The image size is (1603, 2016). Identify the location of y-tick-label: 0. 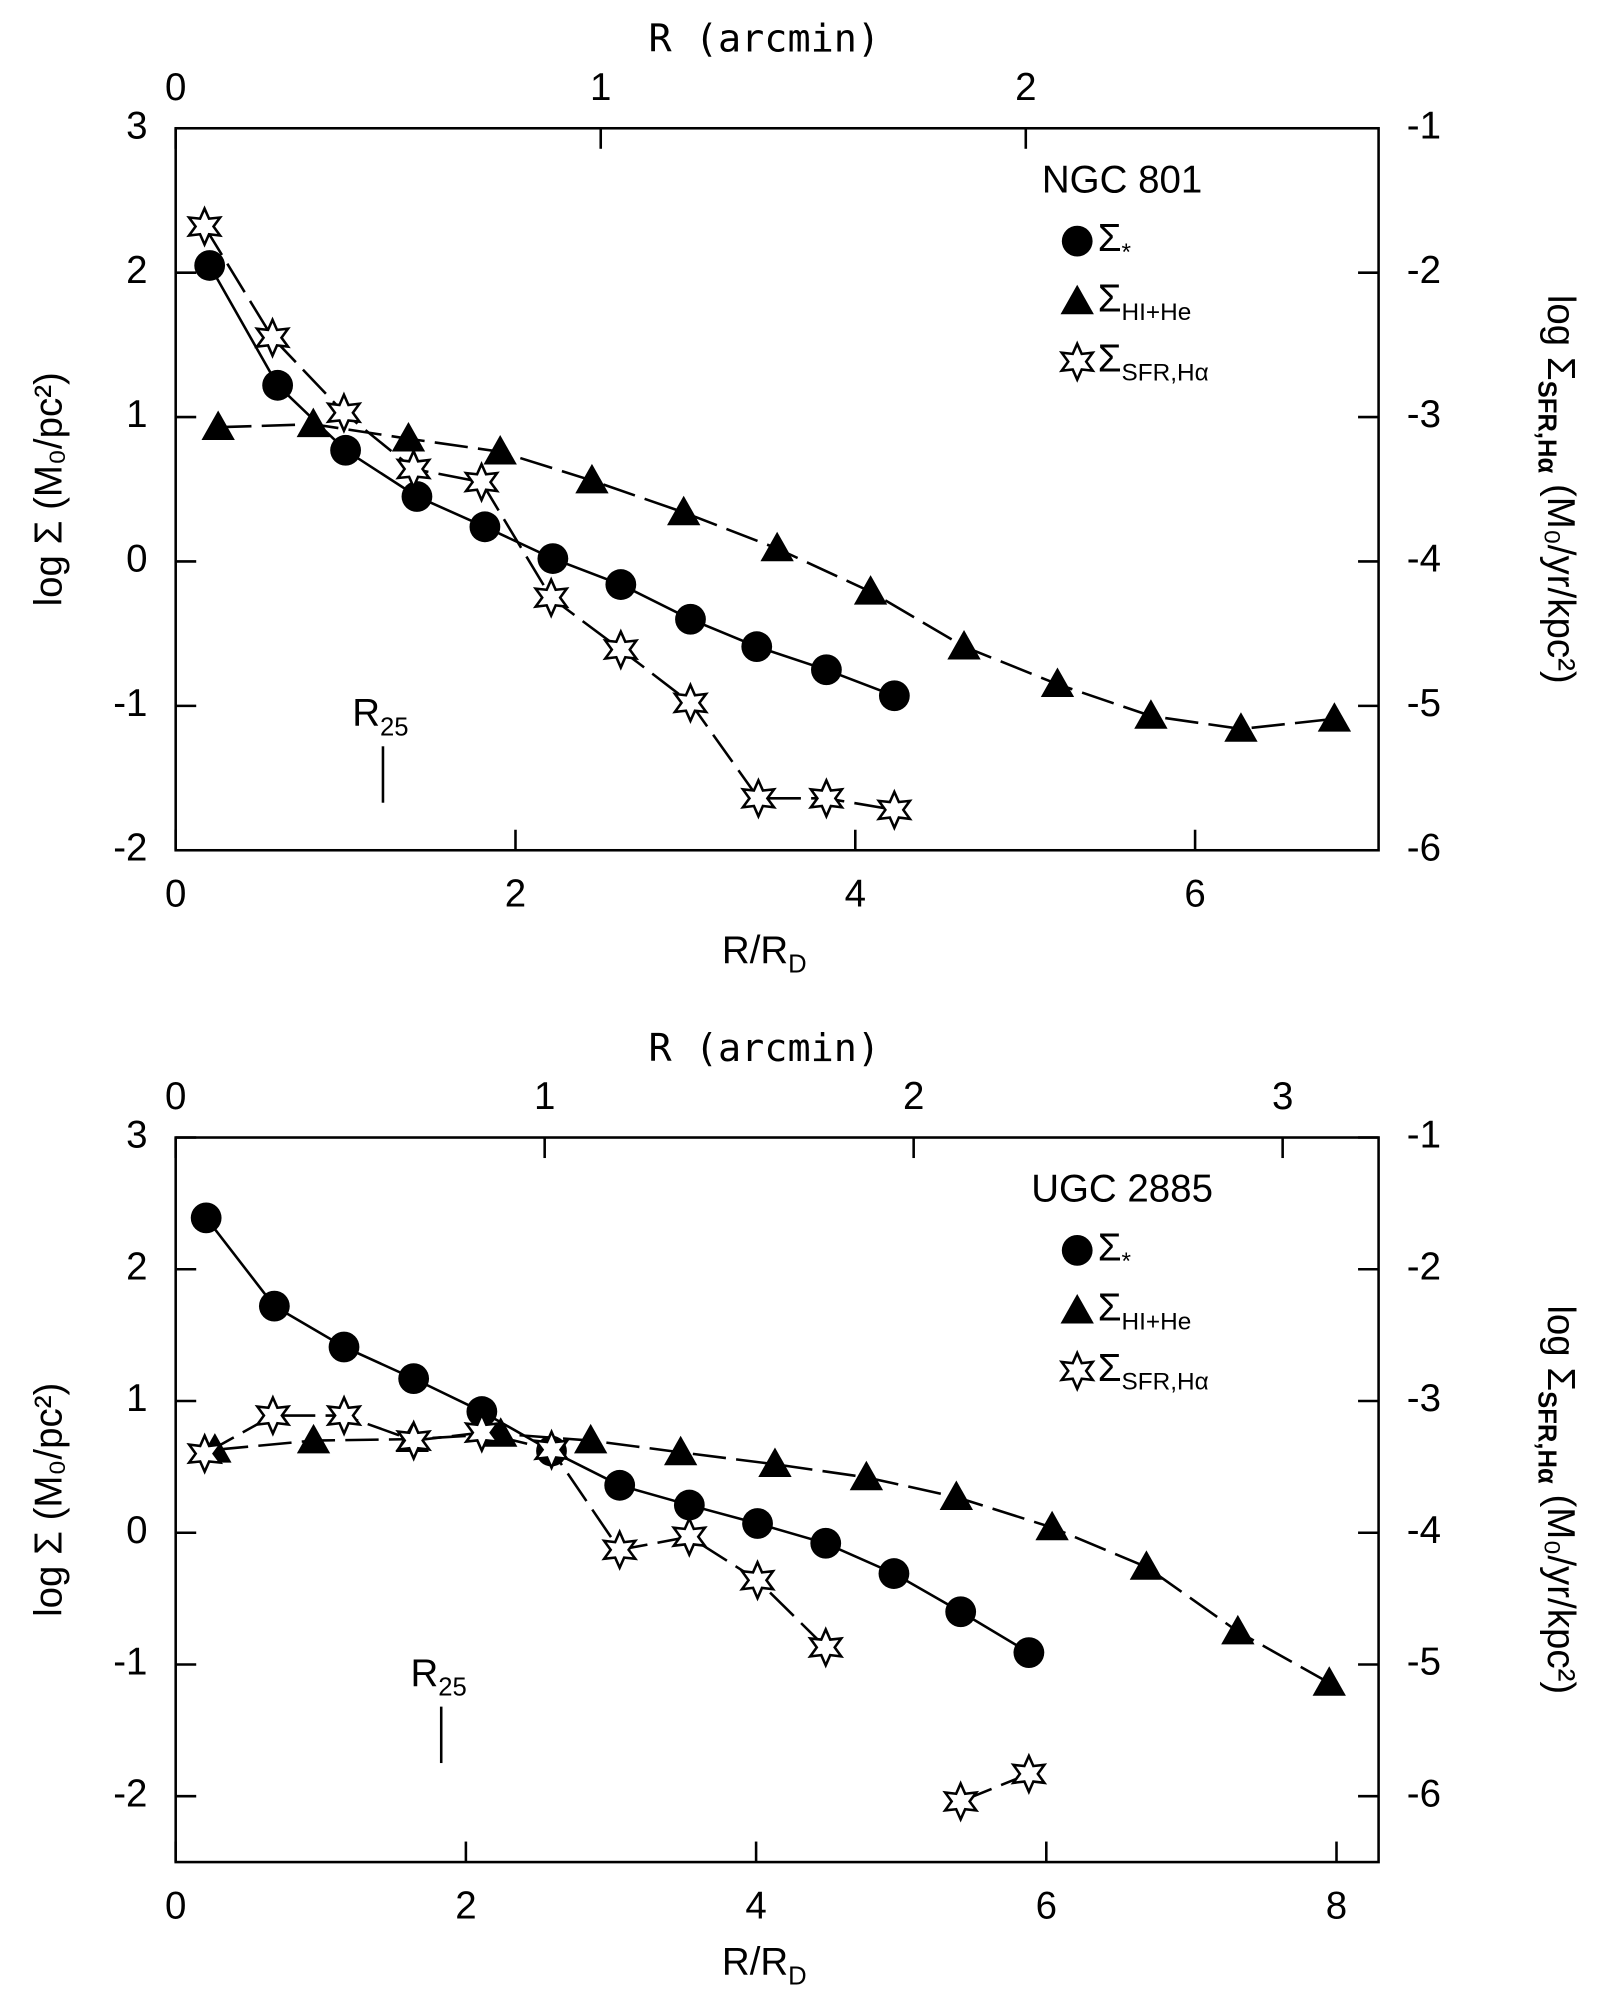
(136, 559).